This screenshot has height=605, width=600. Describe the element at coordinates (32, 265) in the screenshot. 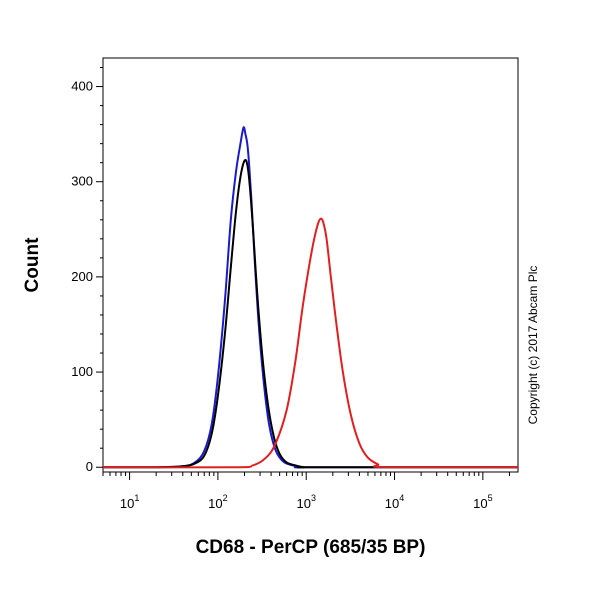

I see `y-axis-title: Count` at that location.